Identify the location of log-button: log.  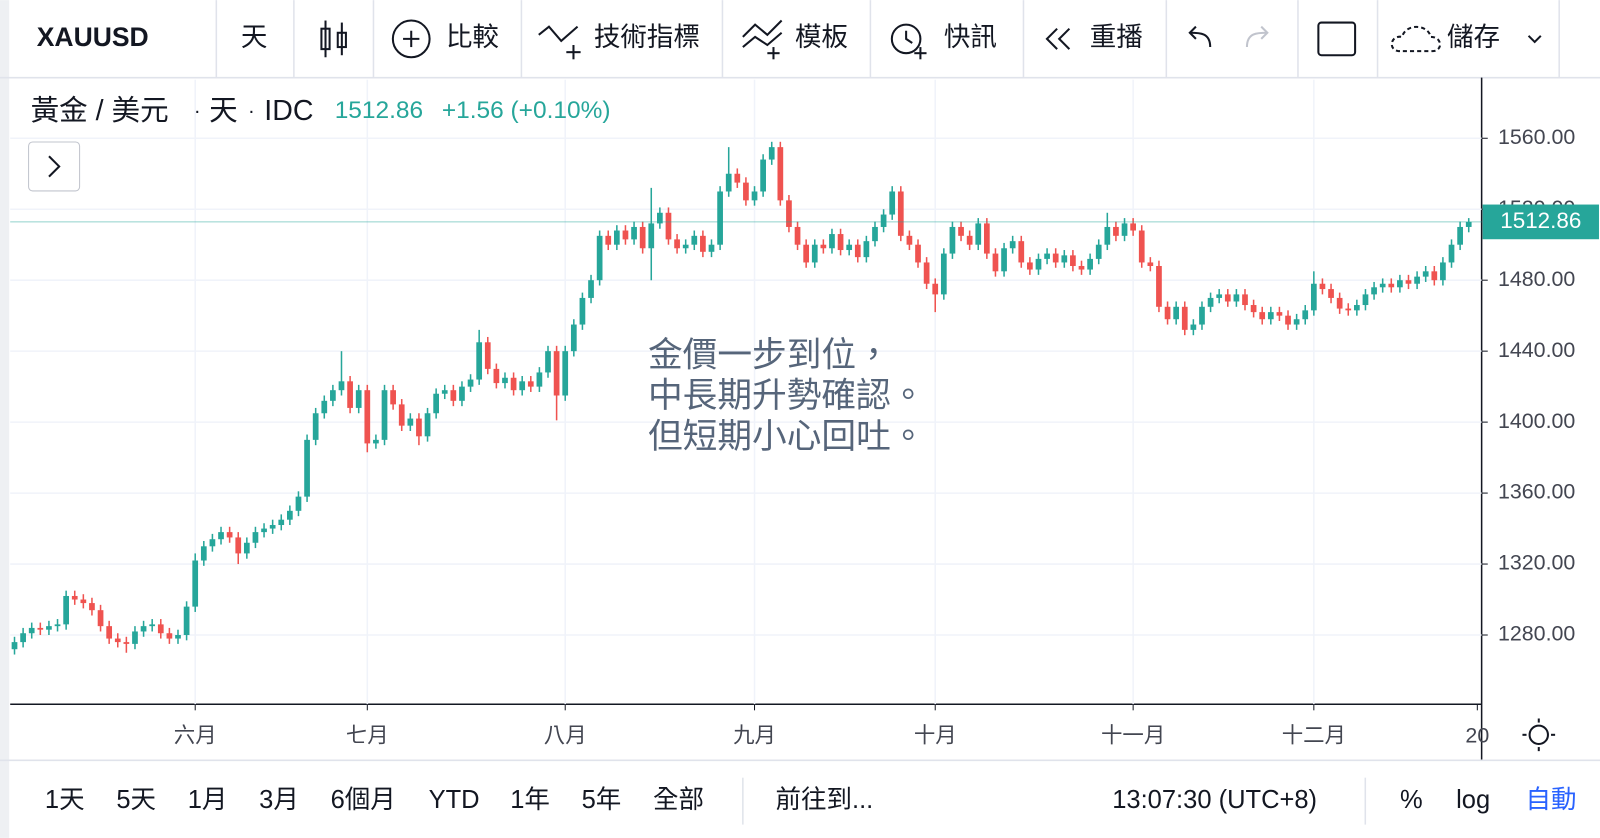
(1473, 800).